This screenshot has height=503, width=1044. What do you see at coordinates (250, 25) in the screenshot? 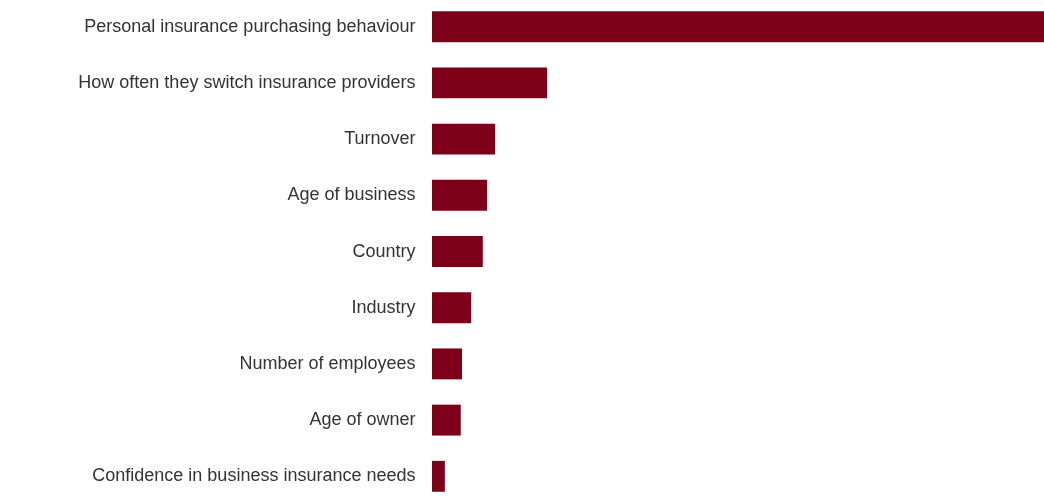
I see `y-tick-label: Personal insurance purchasing behaviour` at bounding box center [250, 25].